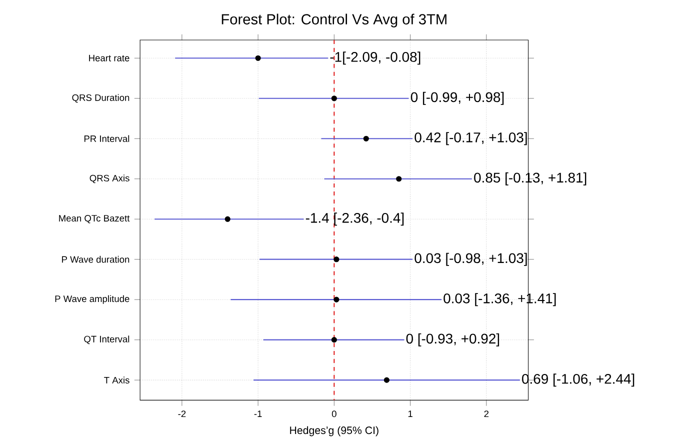  I want to click on y-tick-label: PR Interval, so click(107, 138).